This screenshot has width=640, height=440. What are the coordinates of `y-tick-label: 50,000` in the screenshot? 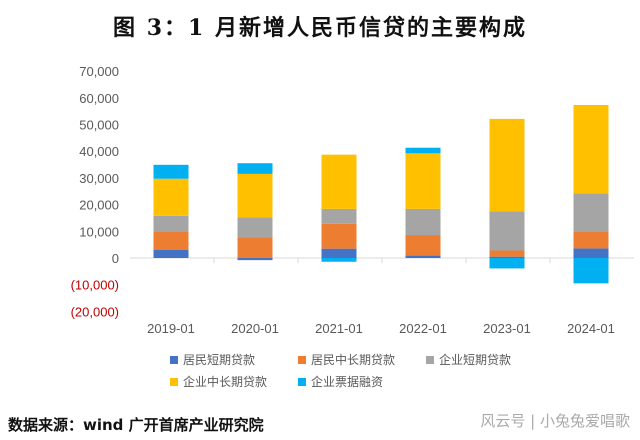 It's located at (99, 125).